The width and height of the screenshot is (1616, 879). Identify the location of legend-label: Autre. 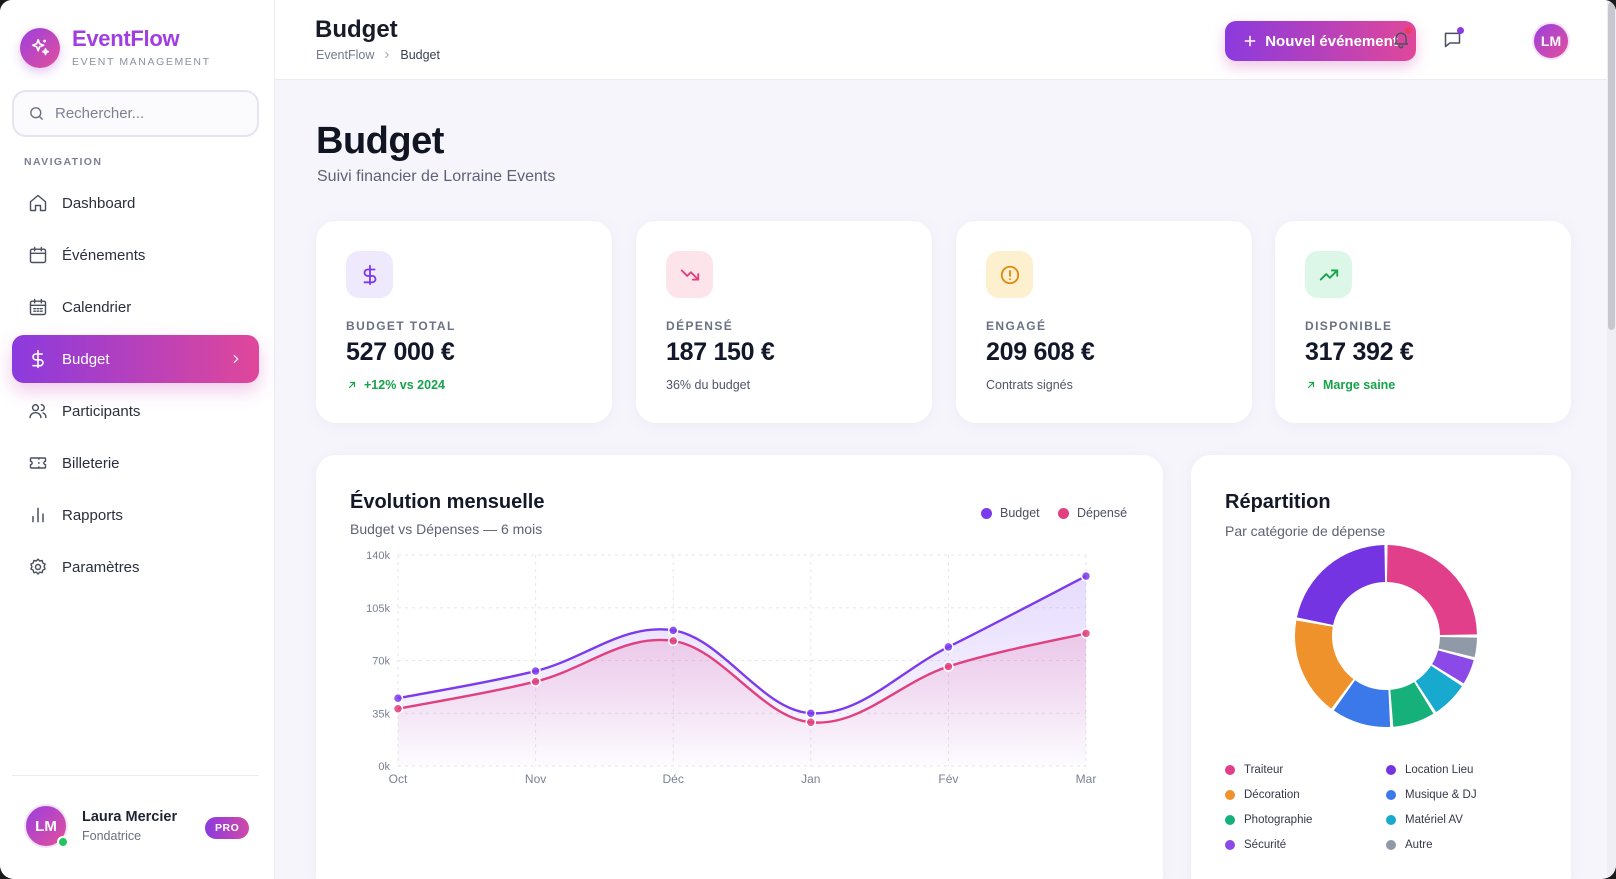
(1419, 845).